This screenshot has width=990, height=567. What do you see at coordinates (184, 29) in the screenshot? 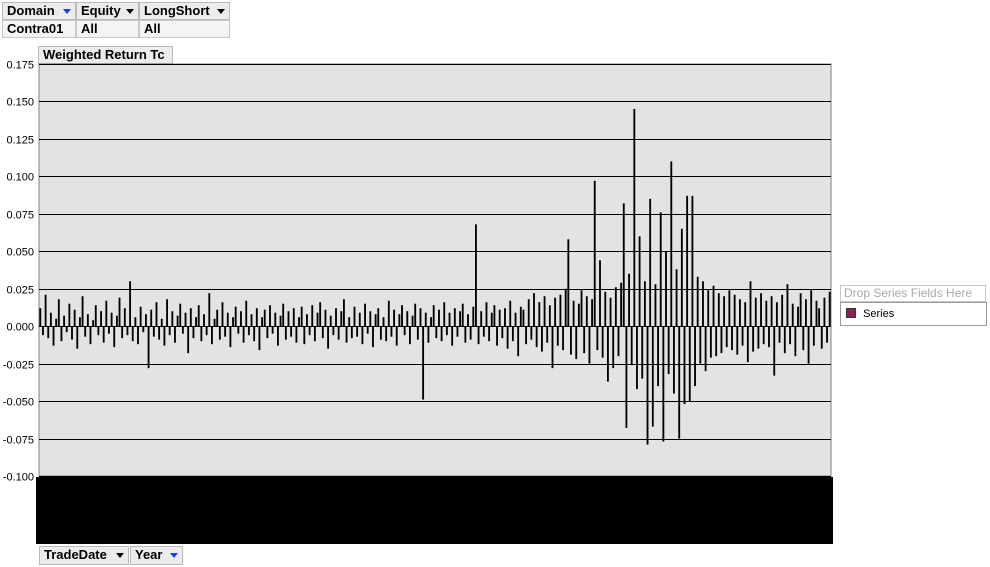
I see `filter-value-longshort: All` at bounding box center [184, 29].